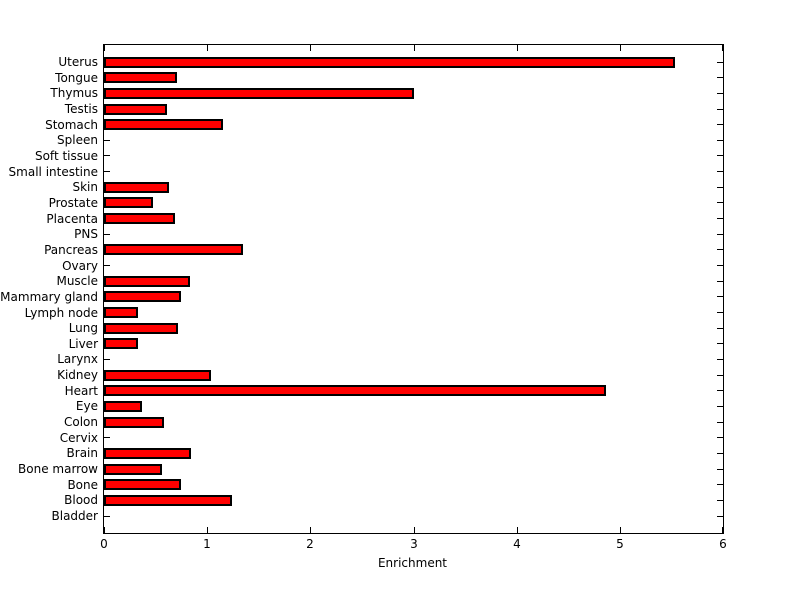  I want to click on x-tick-label: 5, so click(620, 544).